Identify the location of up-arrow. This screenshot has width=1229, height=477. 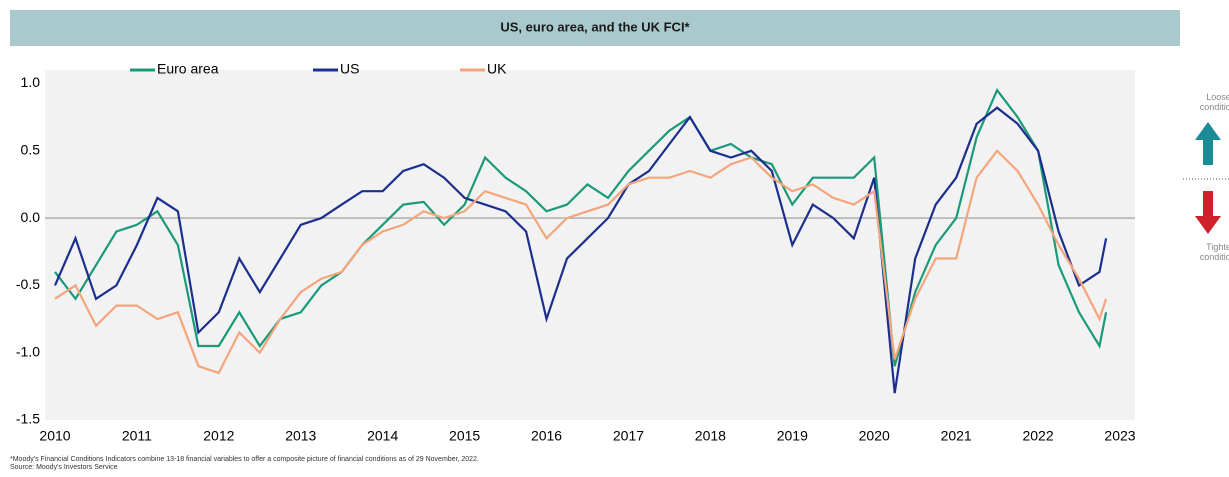
(1208, 143).